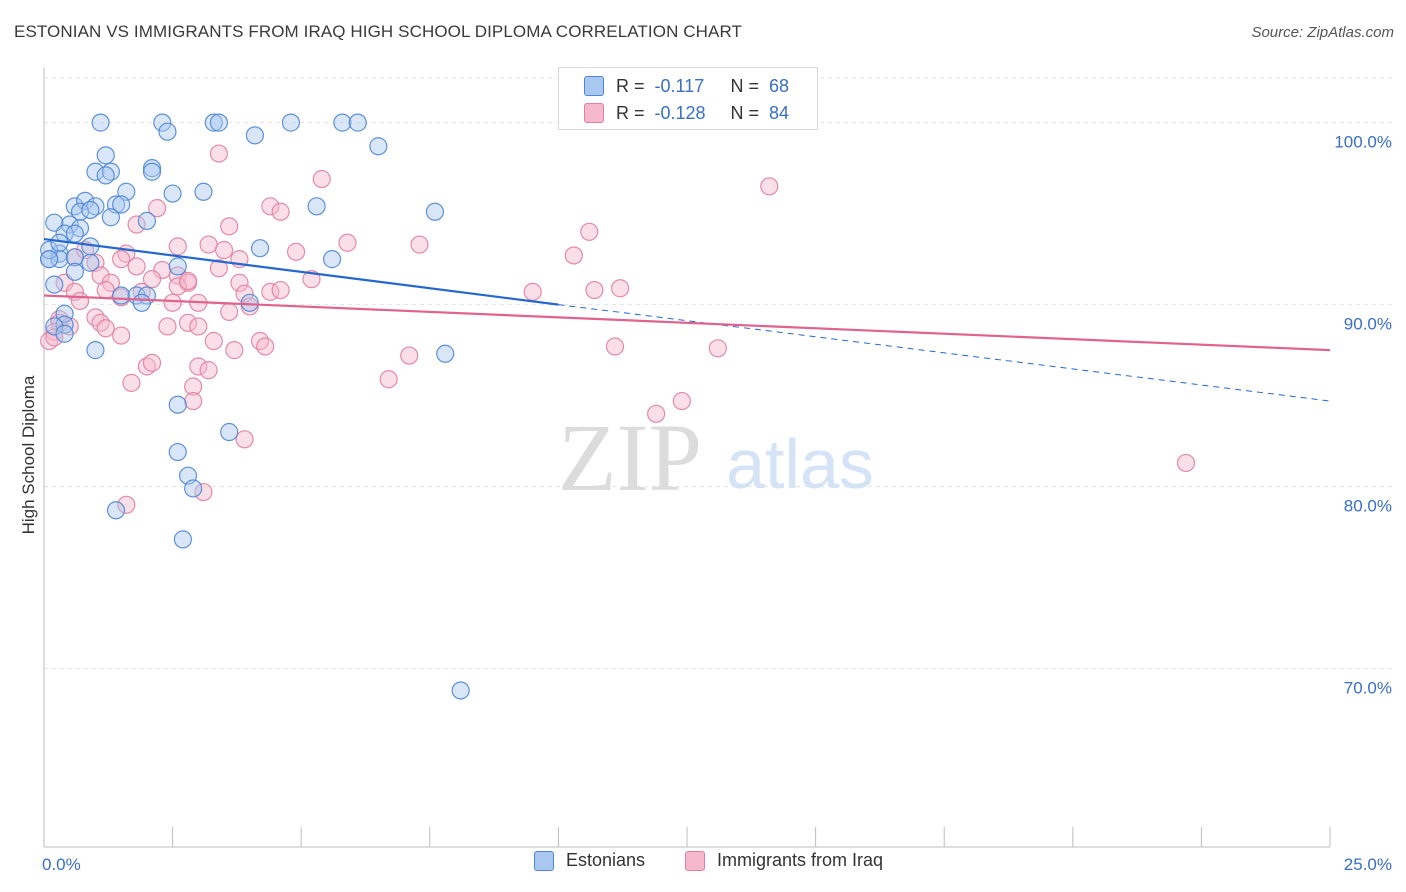 Image resolution: width=1406 pixels, height=892 pixels. I want to click on y-tick-labels: 70.0% 80.0% 90.0% 100.0%, so click(1363, 415).